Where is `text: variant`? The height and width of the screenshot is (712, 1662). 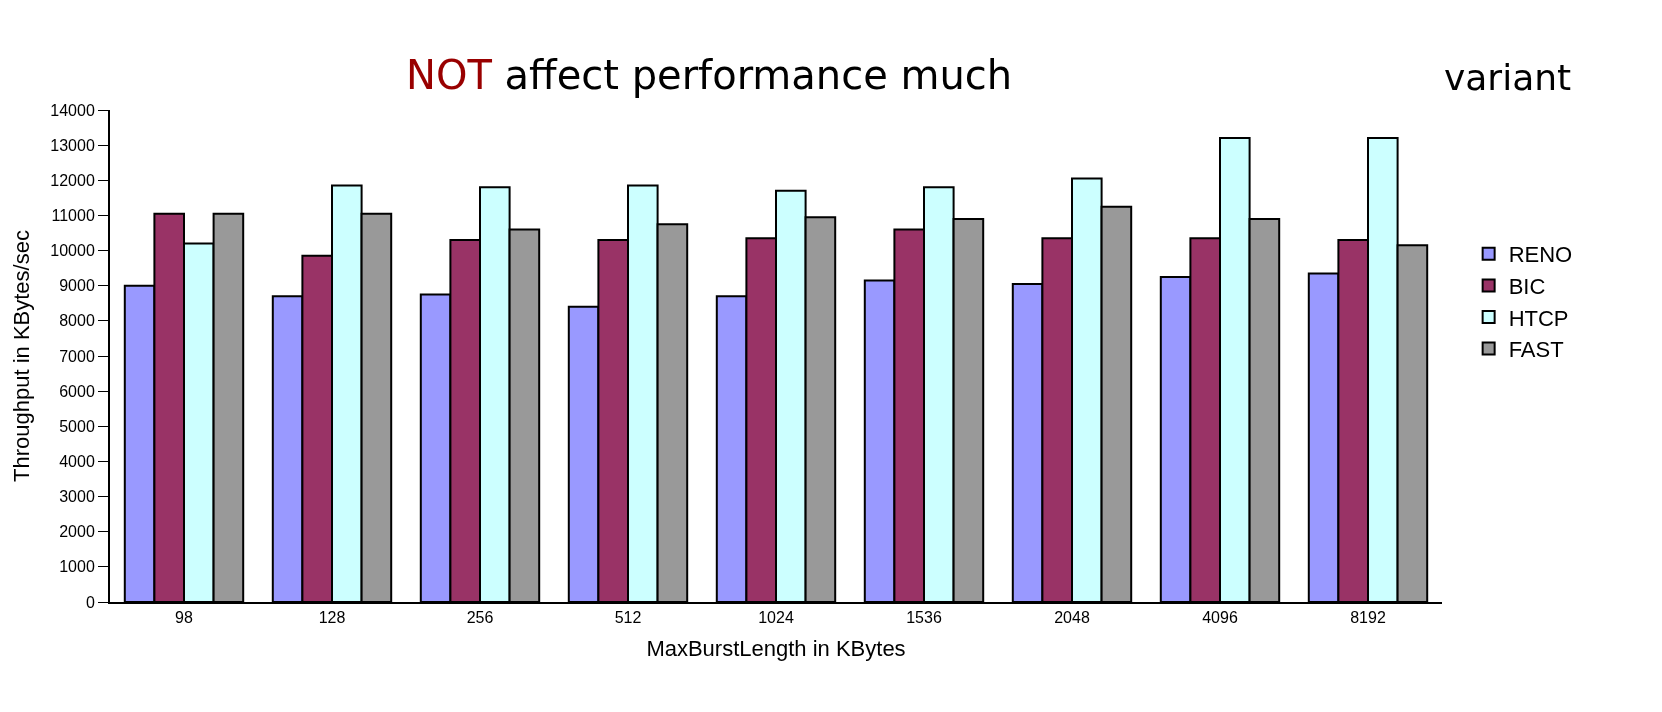
text: variant is located at coordinates (1508, 77).